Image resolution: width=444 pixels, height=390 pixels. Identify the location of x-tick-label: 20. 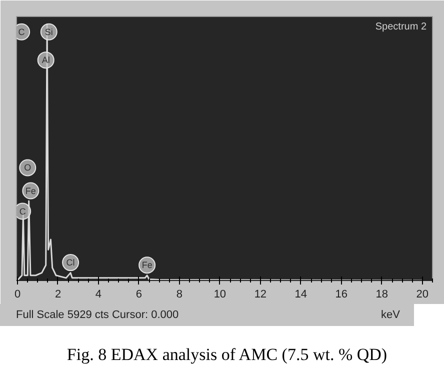
(422, 294).